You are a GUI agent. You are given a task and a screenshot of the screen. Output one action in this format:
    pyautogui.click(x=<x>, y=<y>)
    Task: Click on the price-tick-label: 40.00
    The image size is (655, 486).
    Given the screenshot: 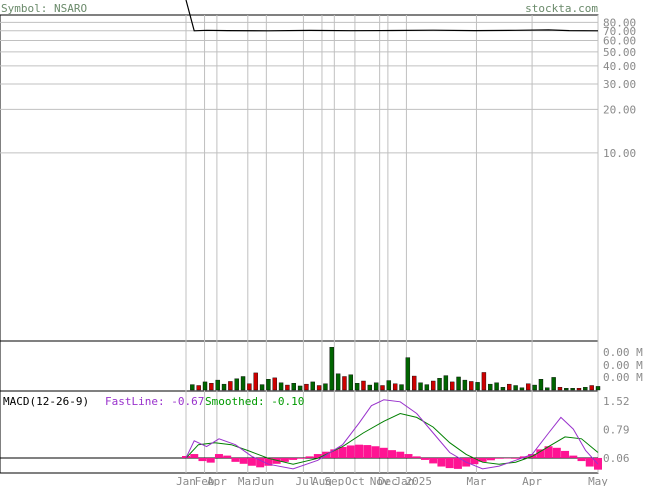 What is the action you would take?
    pyautogui.click(x=619, y=66)
    